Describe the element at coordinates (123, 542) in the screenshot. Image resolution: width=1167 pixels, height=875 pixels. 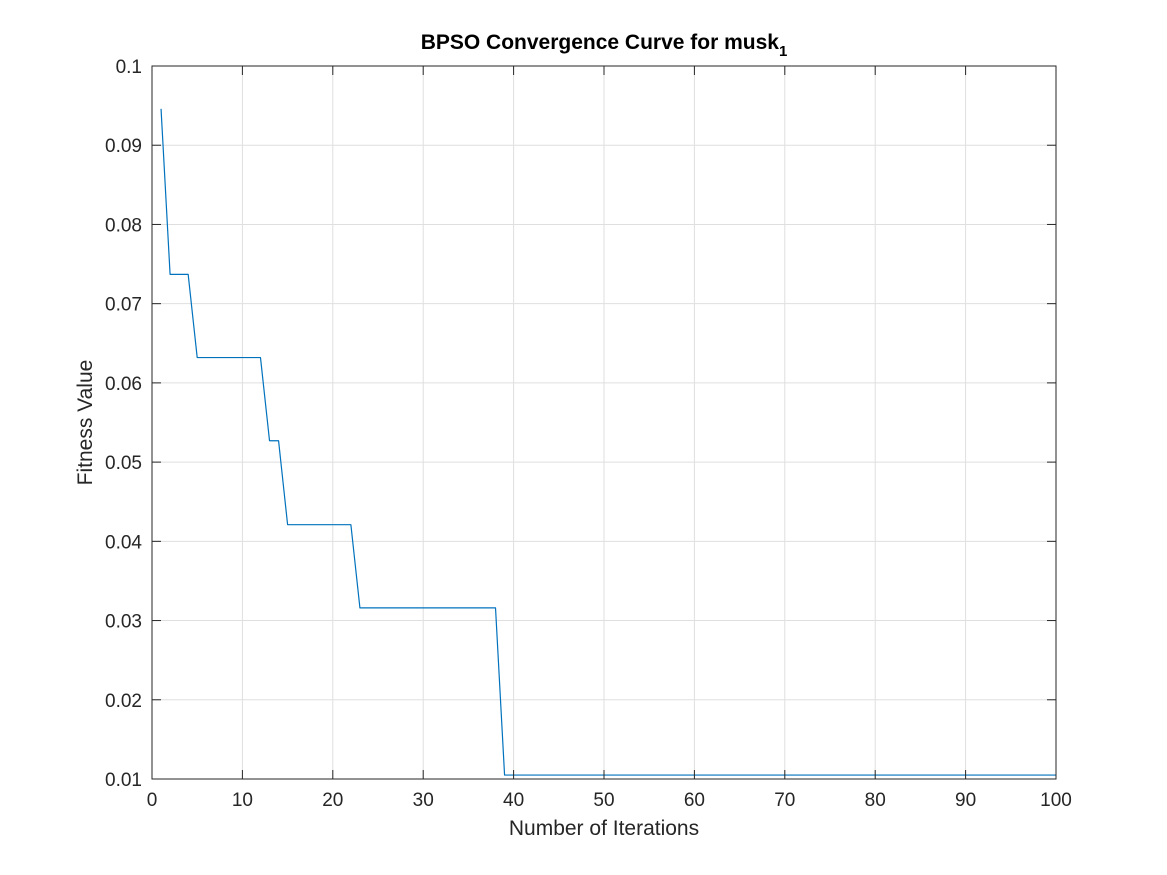
I see `y-tick-label: 0.04` at that location.